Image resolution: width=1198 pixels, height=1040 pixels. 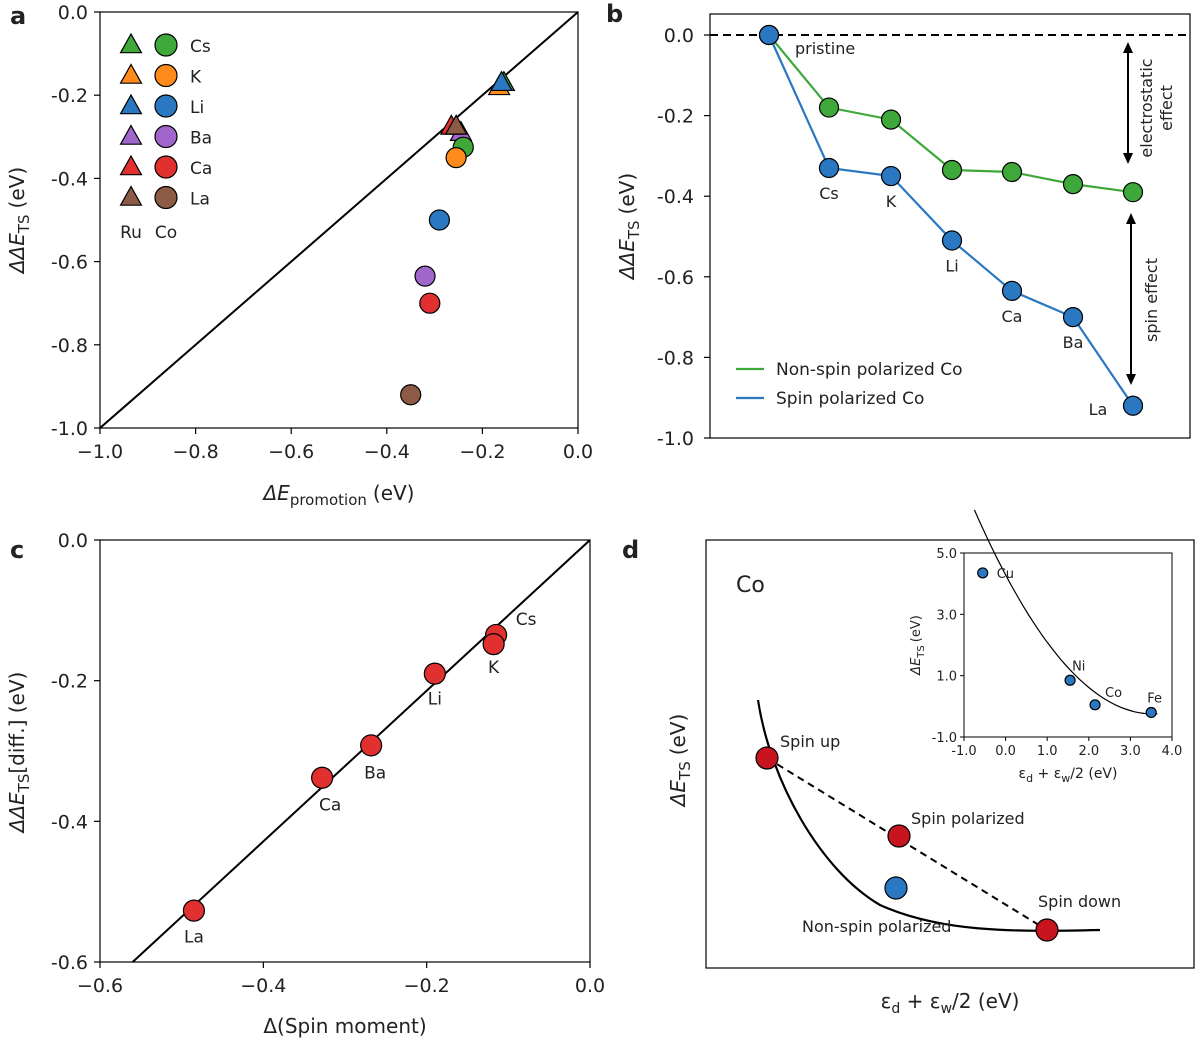 What do you see at coordinates (1095, 705) in the screenshot?
I see `inset-point-co` at bounding box center [1095, 705].